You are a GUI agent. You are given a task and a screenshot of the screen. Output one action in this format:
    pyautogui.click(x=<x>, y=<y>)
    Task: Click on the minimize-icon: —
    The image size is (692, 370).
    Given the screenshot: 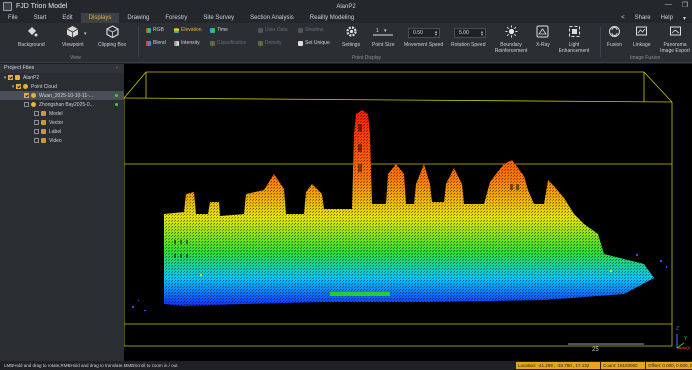 What is the action you would take?
    pyautogui.click(x=668, y=4)
    